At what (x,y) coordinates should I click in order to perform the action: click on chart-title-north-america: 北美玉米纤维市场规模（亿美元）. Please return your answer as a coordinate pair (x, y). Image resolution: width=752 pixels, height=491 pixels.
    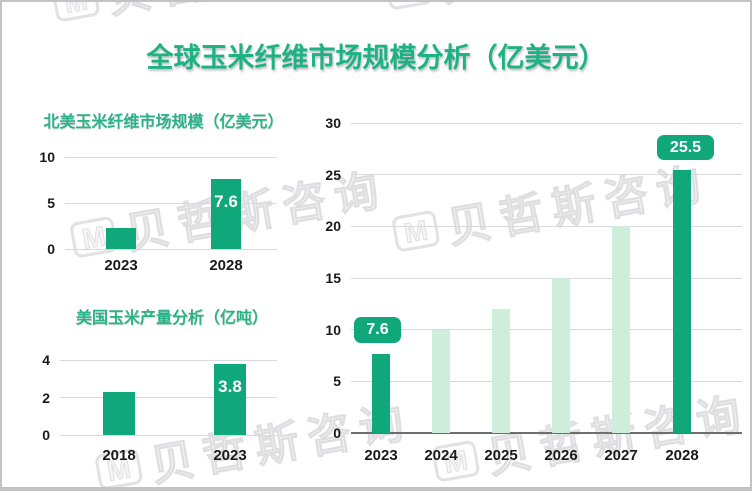
    Looking at the image, I should click on (163, 122).